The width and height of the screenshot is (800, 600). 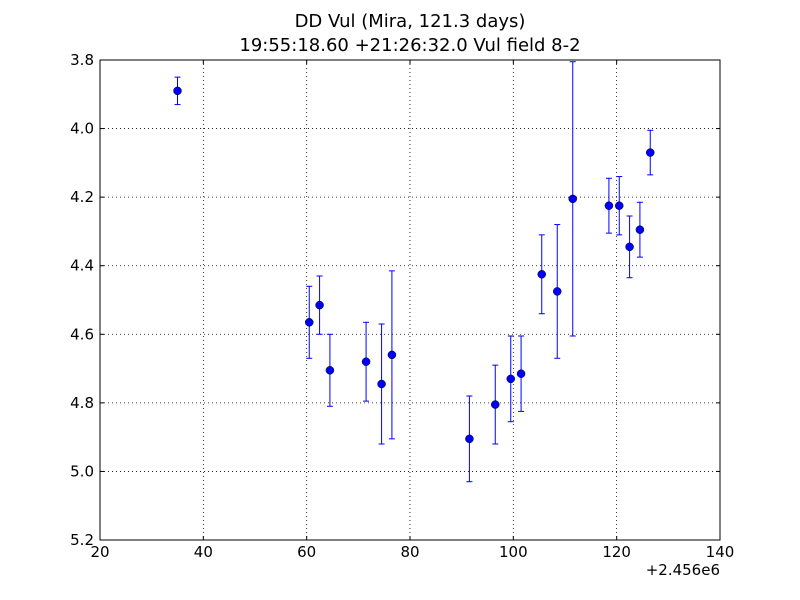 What do you see at coordinates (82, 334) in the screenshot?
I see `y-tick-label: 4.6` at bounding box center [82, 334].